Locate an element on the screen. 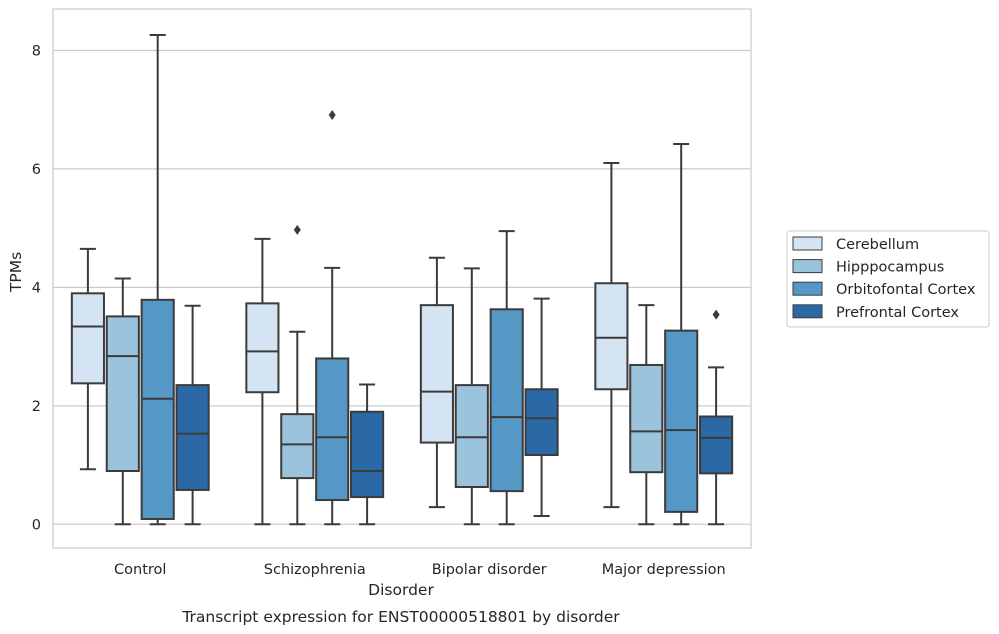 This screenshot has height=634, width=999. box-bipolar-disorder-hipppocampus is located at coordinates (471, 396).